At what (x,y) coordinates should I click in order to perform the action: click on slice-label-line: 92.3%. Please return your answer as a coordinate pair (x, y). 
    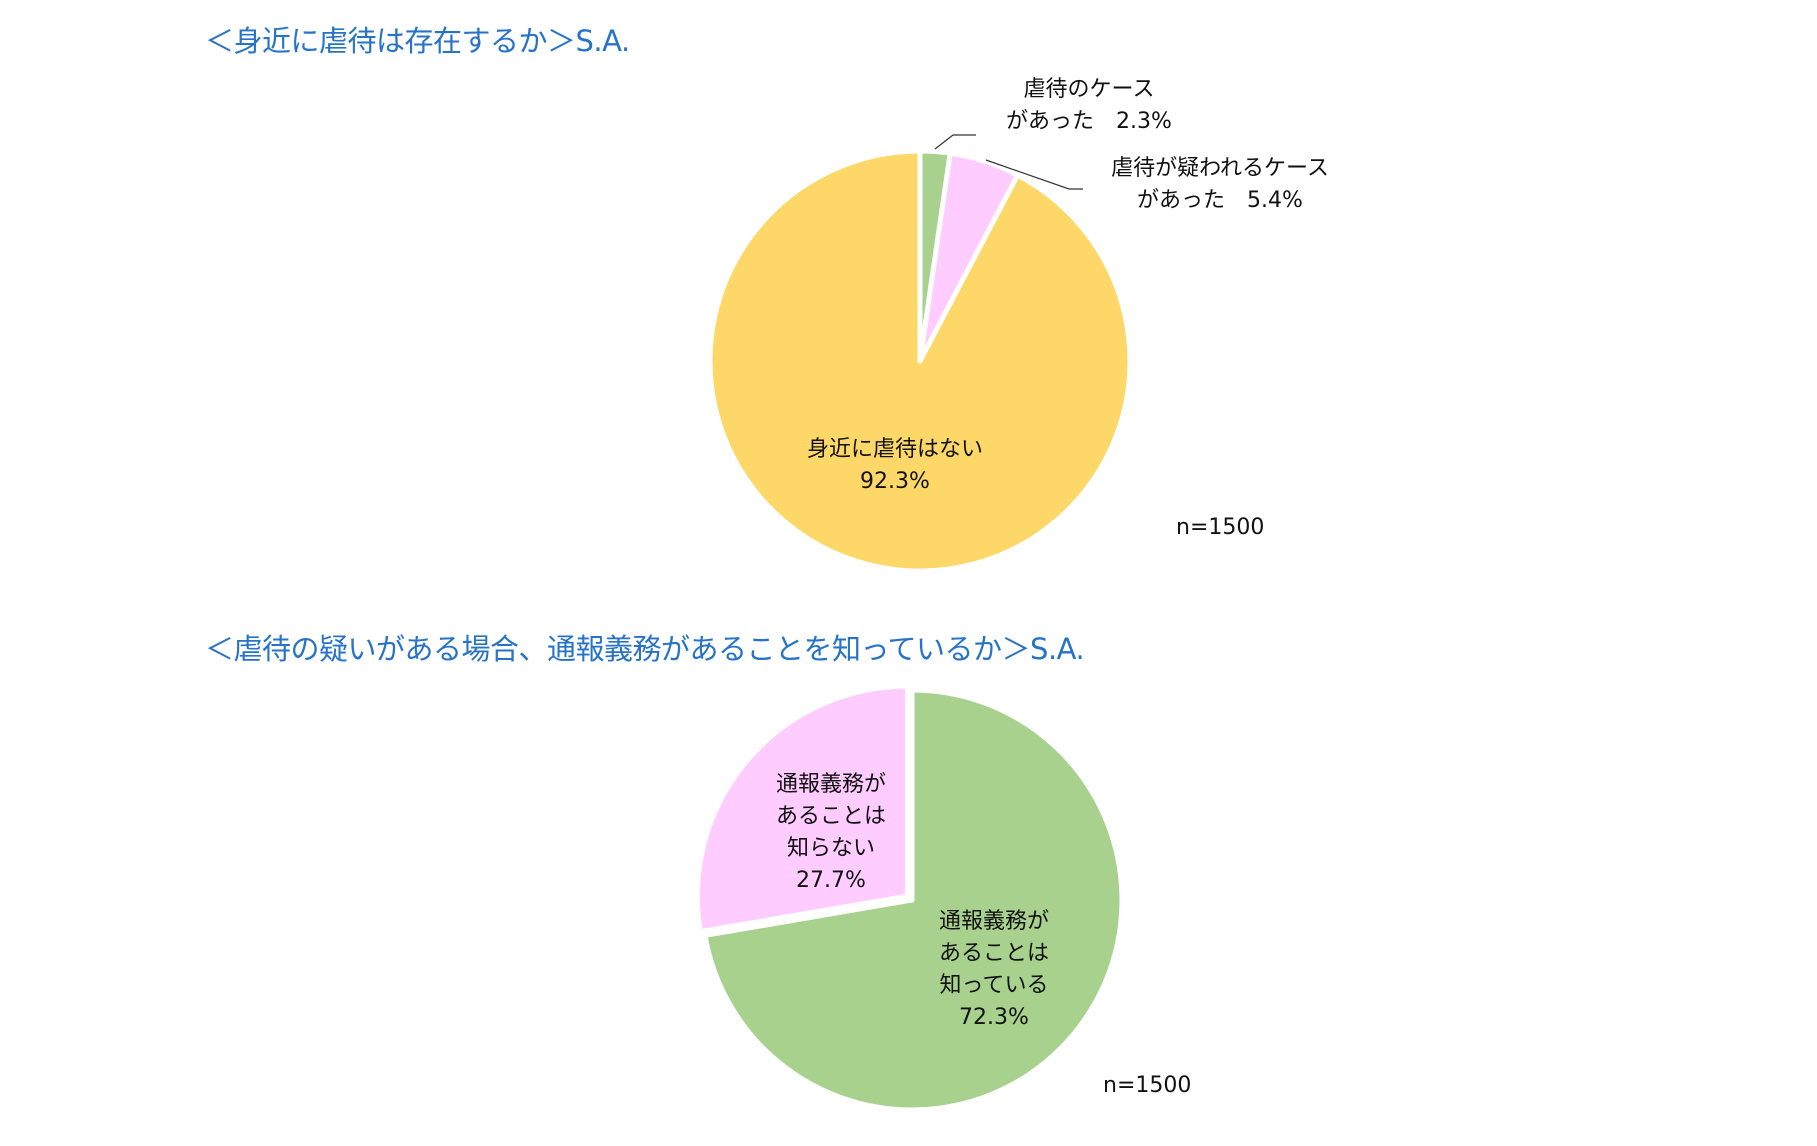
    Looking at the image, I should click on (895, 481).